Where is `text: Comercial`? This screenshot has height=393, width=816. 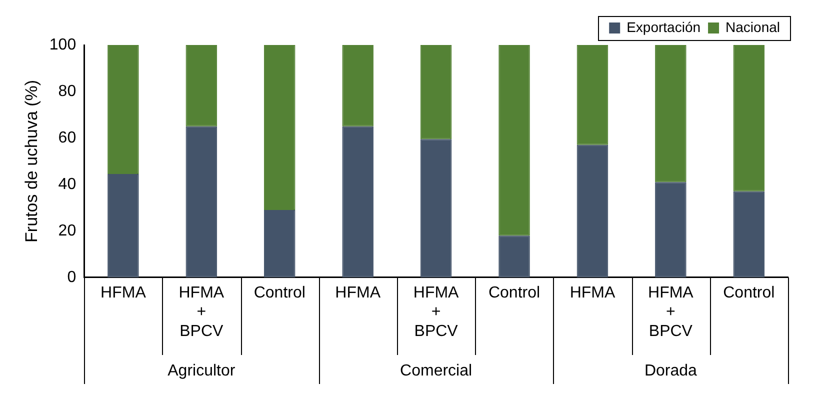 text: Comercial is located at coordinates (436, 371).